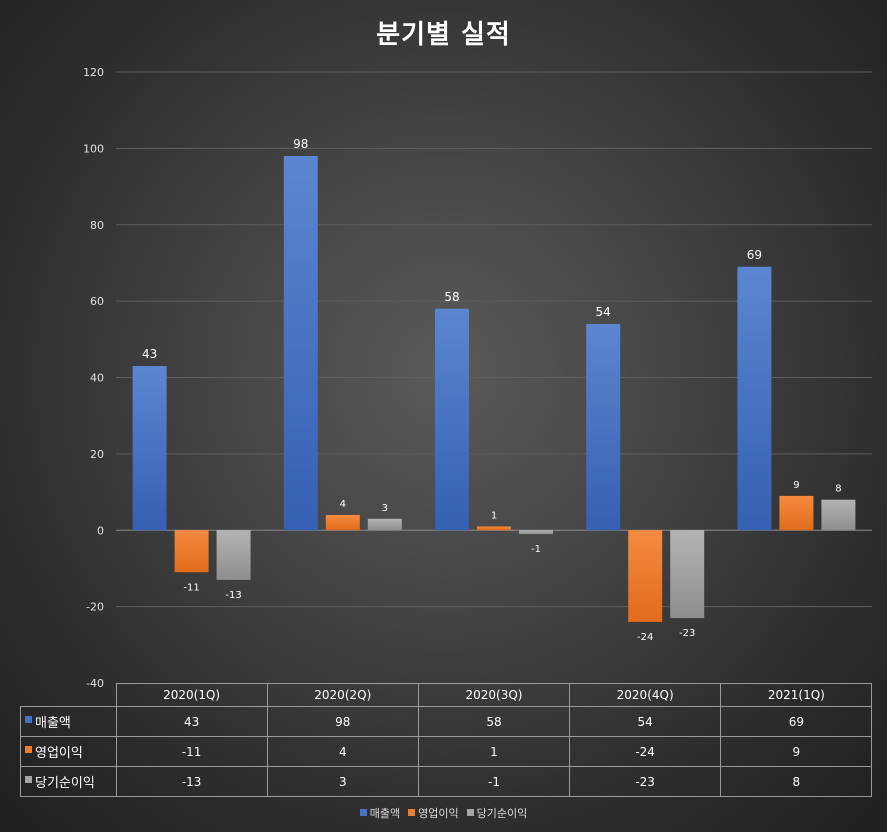  I want to click on data-label: -11, so click(191, 587).